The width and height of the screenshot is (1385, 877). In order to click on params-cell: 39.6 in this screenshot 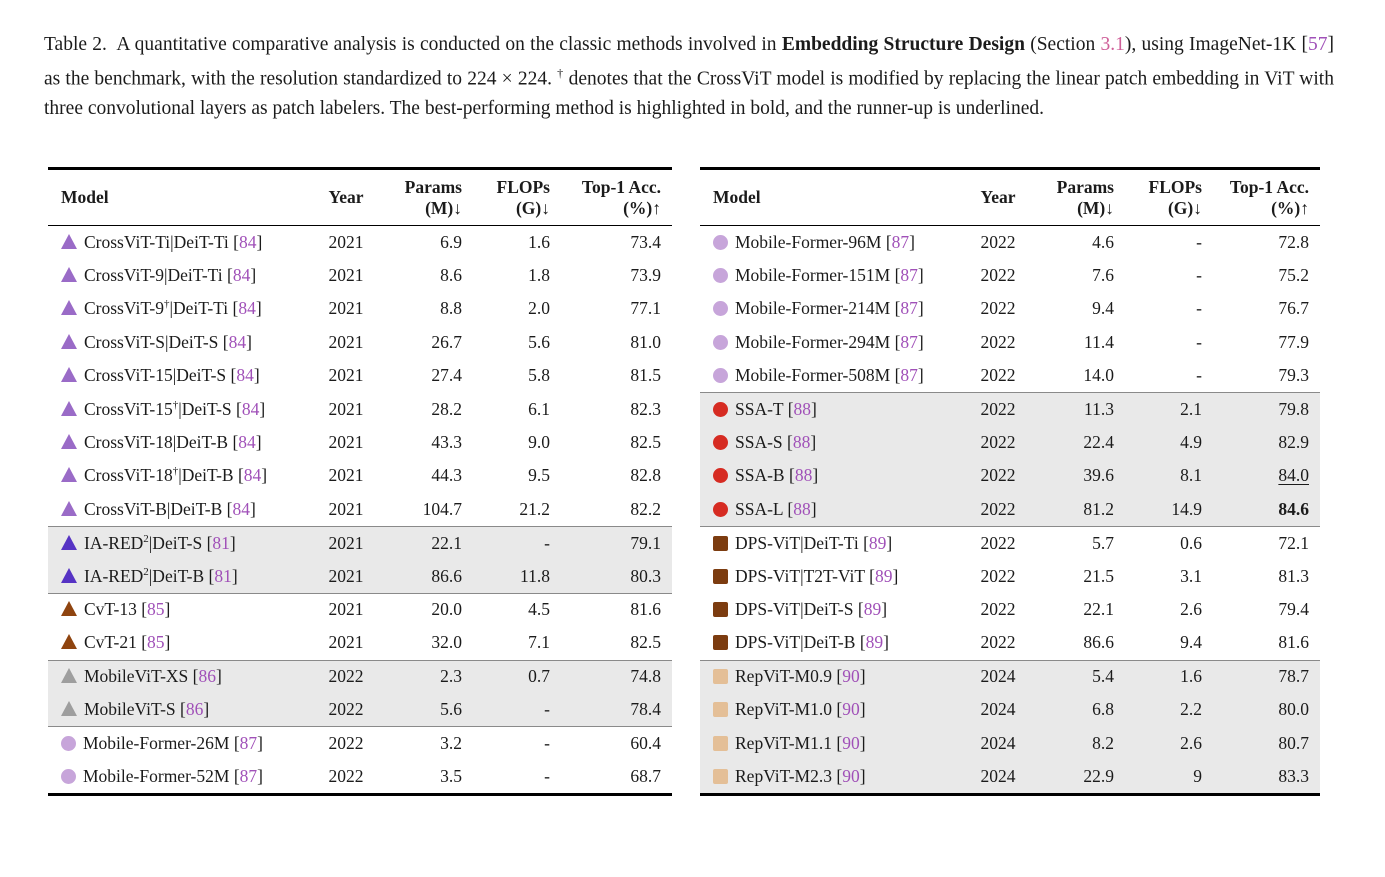, I will do `click(1098, 475)`.